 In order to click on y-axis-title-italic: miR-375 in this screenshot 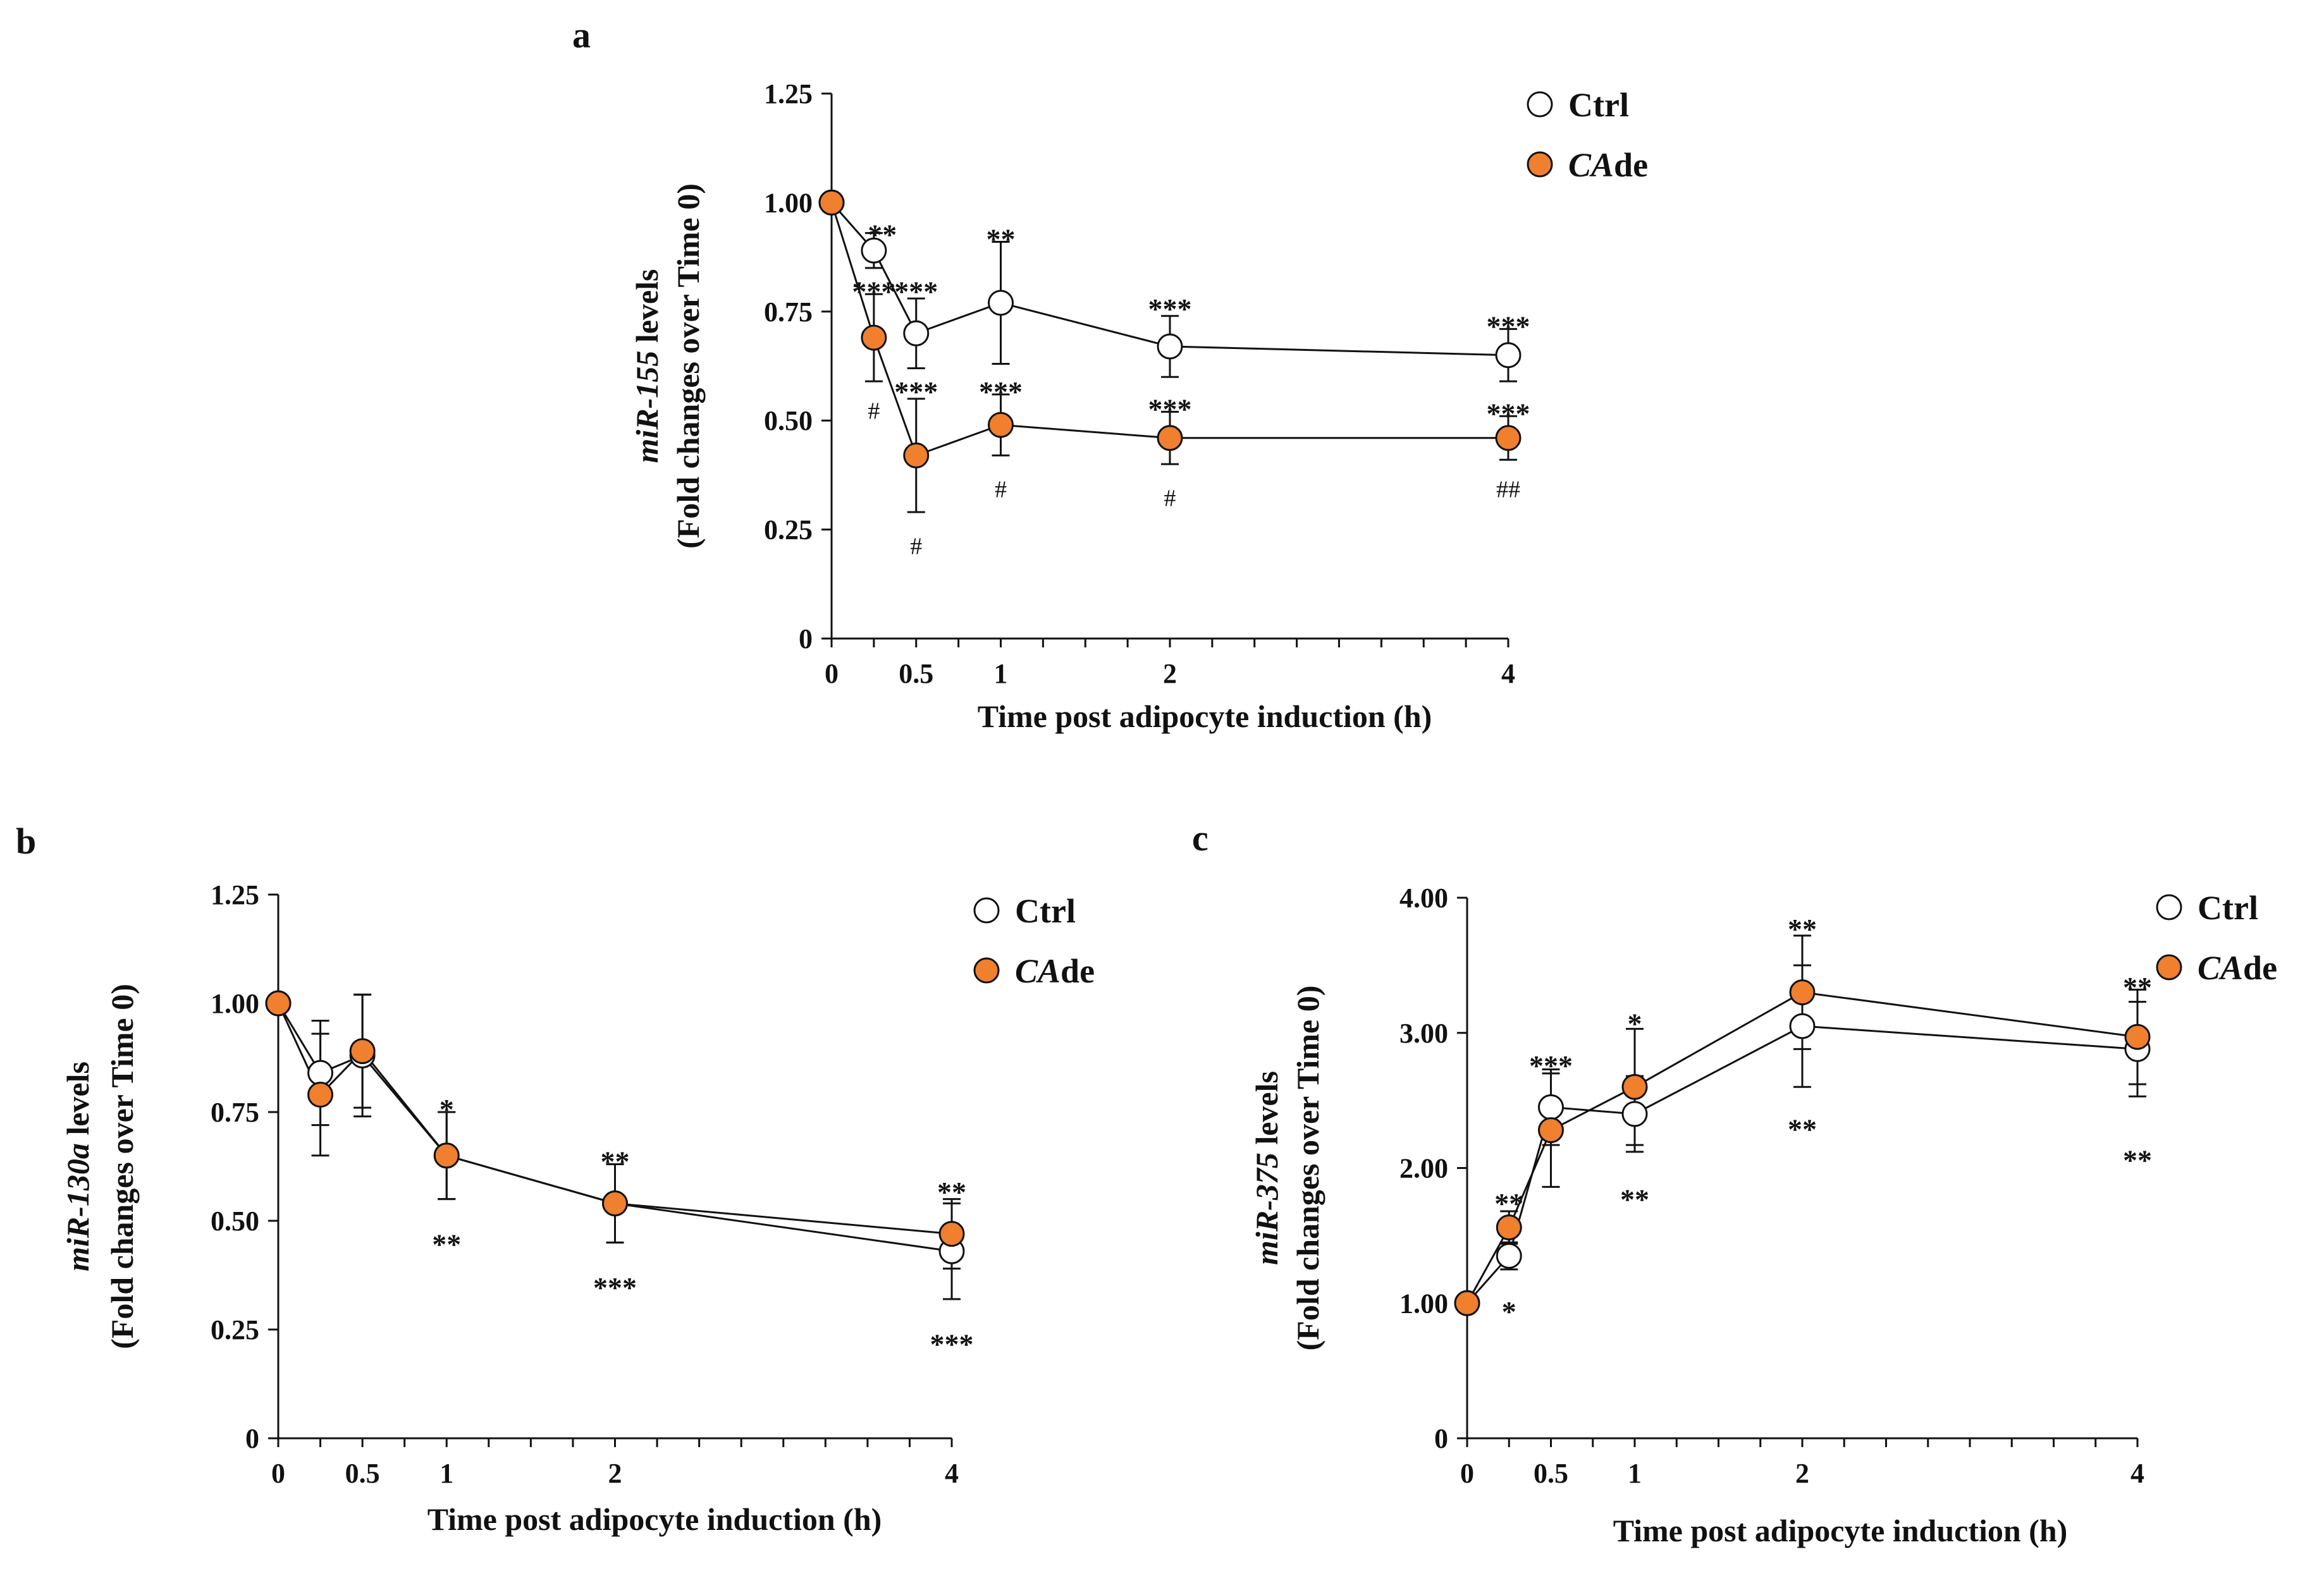, I will do `click(1266, 1209)`.